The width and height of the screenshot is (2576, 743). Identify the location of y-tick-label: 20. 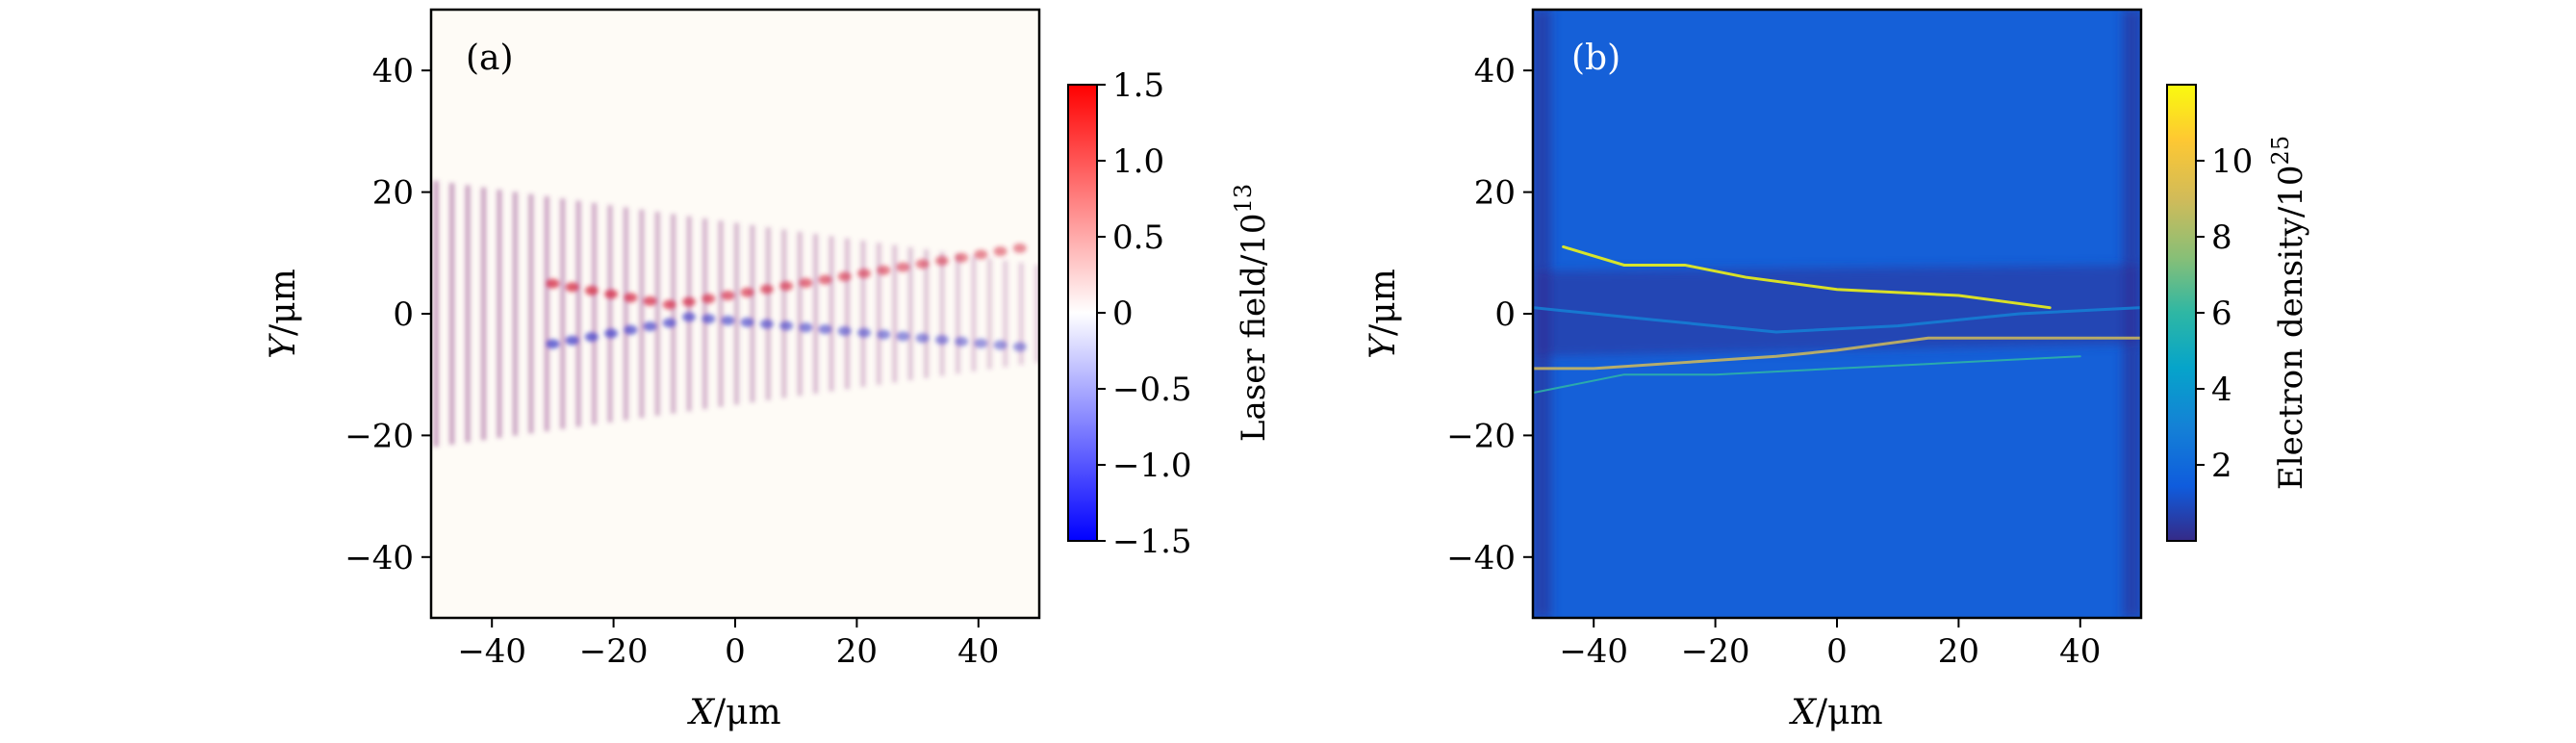
(393, 193).